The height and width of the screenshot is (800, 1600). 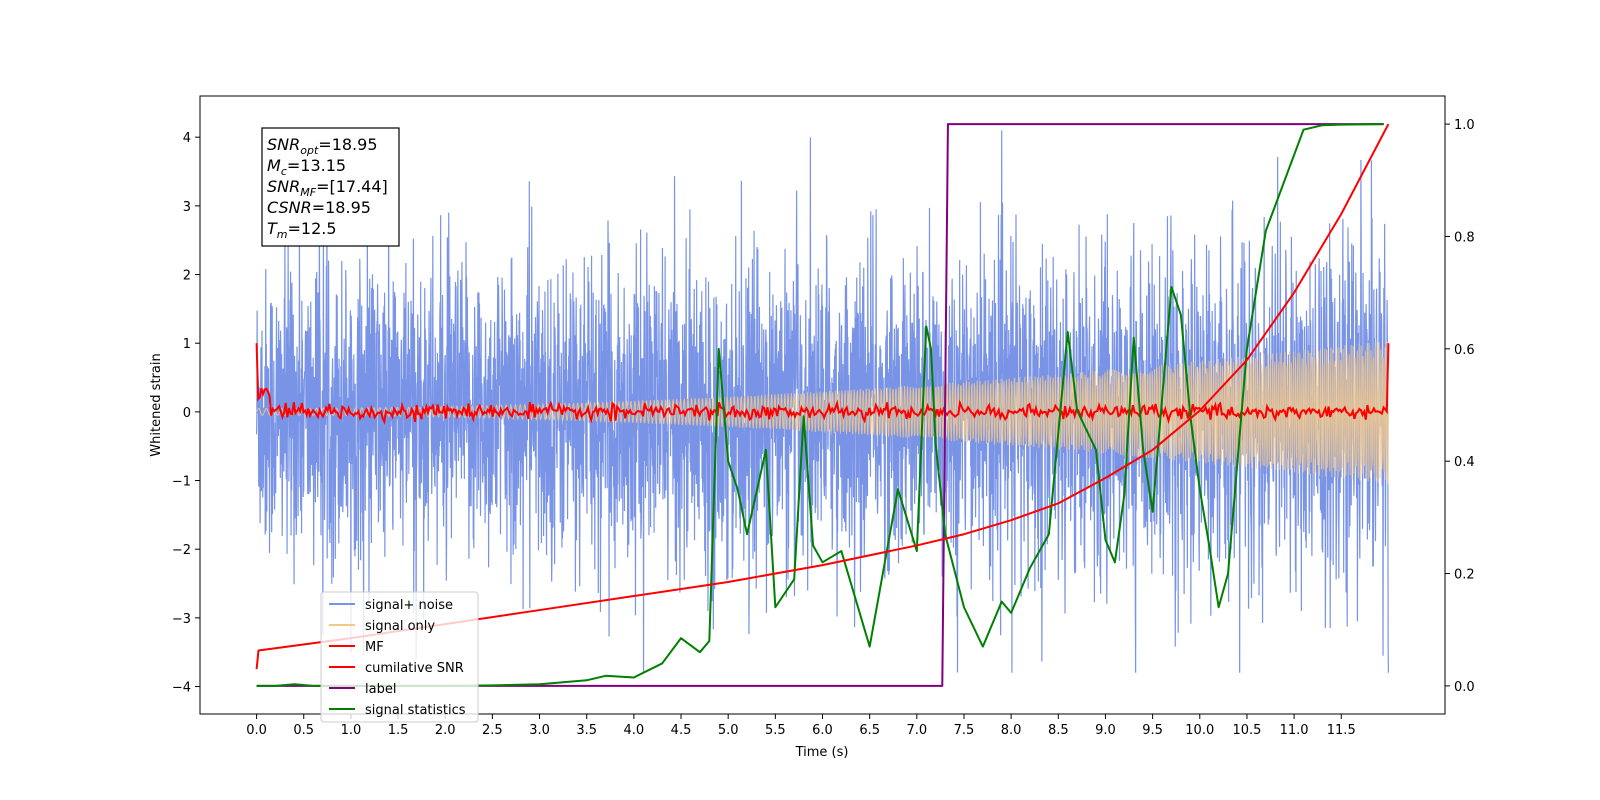 What do you see at coordinates (1199, 730) in the screenshot?
I see `x-tick-label: 10.0` at bounding box center [1199, 730].